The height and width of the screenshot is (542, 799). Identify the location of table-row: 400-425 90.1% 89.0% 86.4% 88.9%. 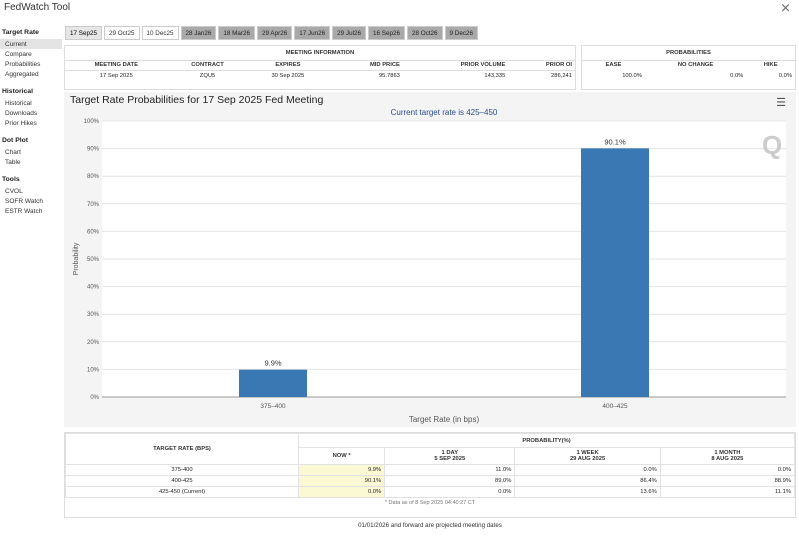
(430, 481).